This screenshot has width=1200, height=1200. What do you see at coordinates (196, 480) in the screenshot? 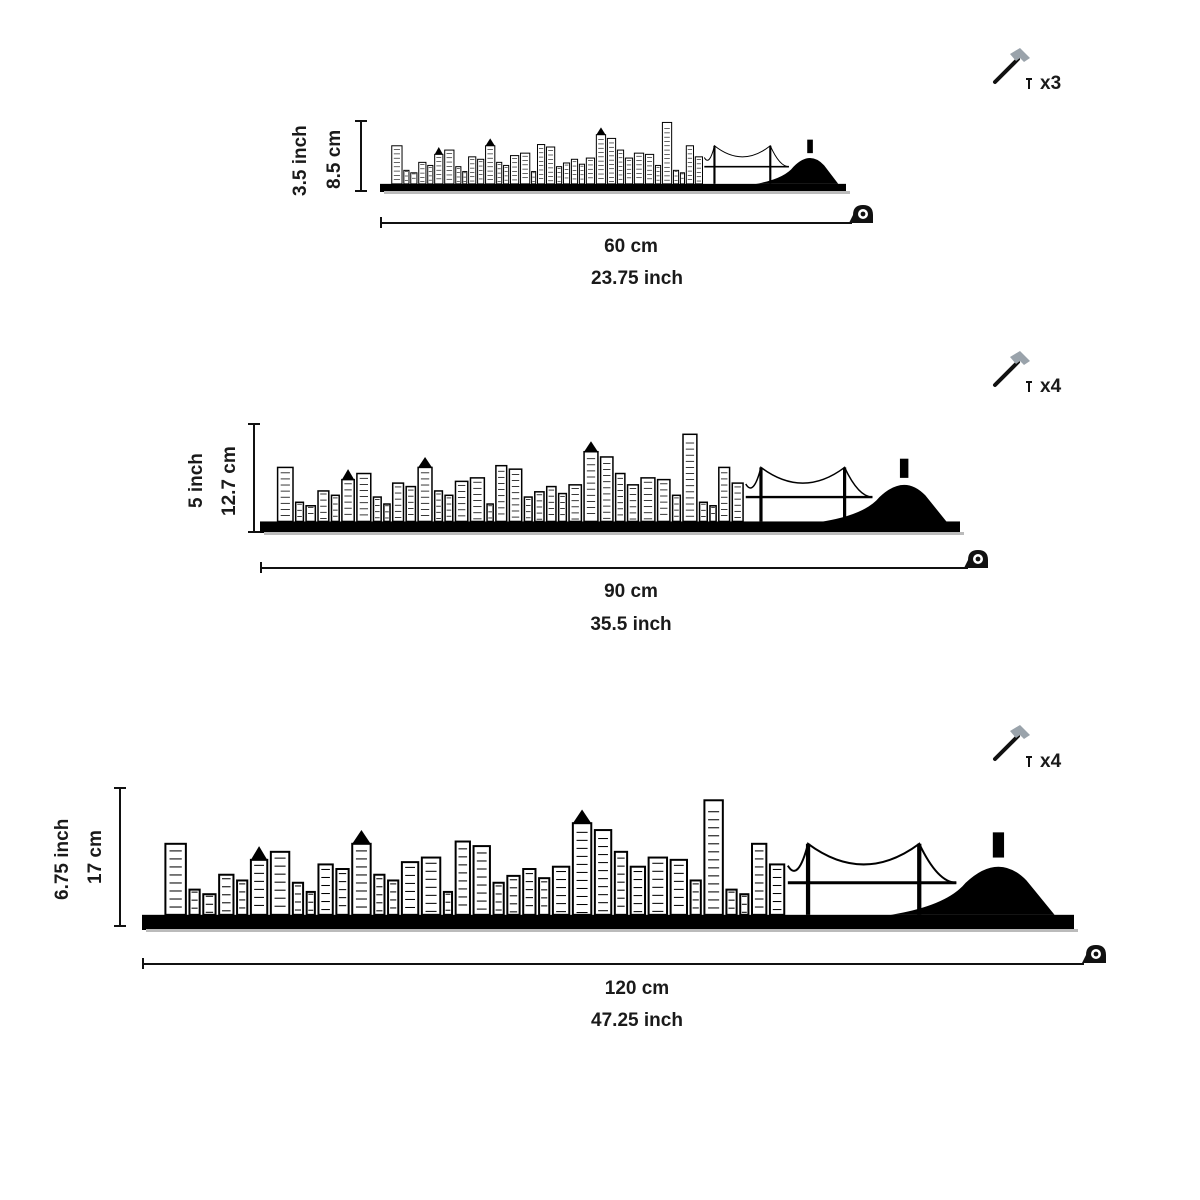
I see `height-inch-label: 5 inch` at bounding box center [196, 480].